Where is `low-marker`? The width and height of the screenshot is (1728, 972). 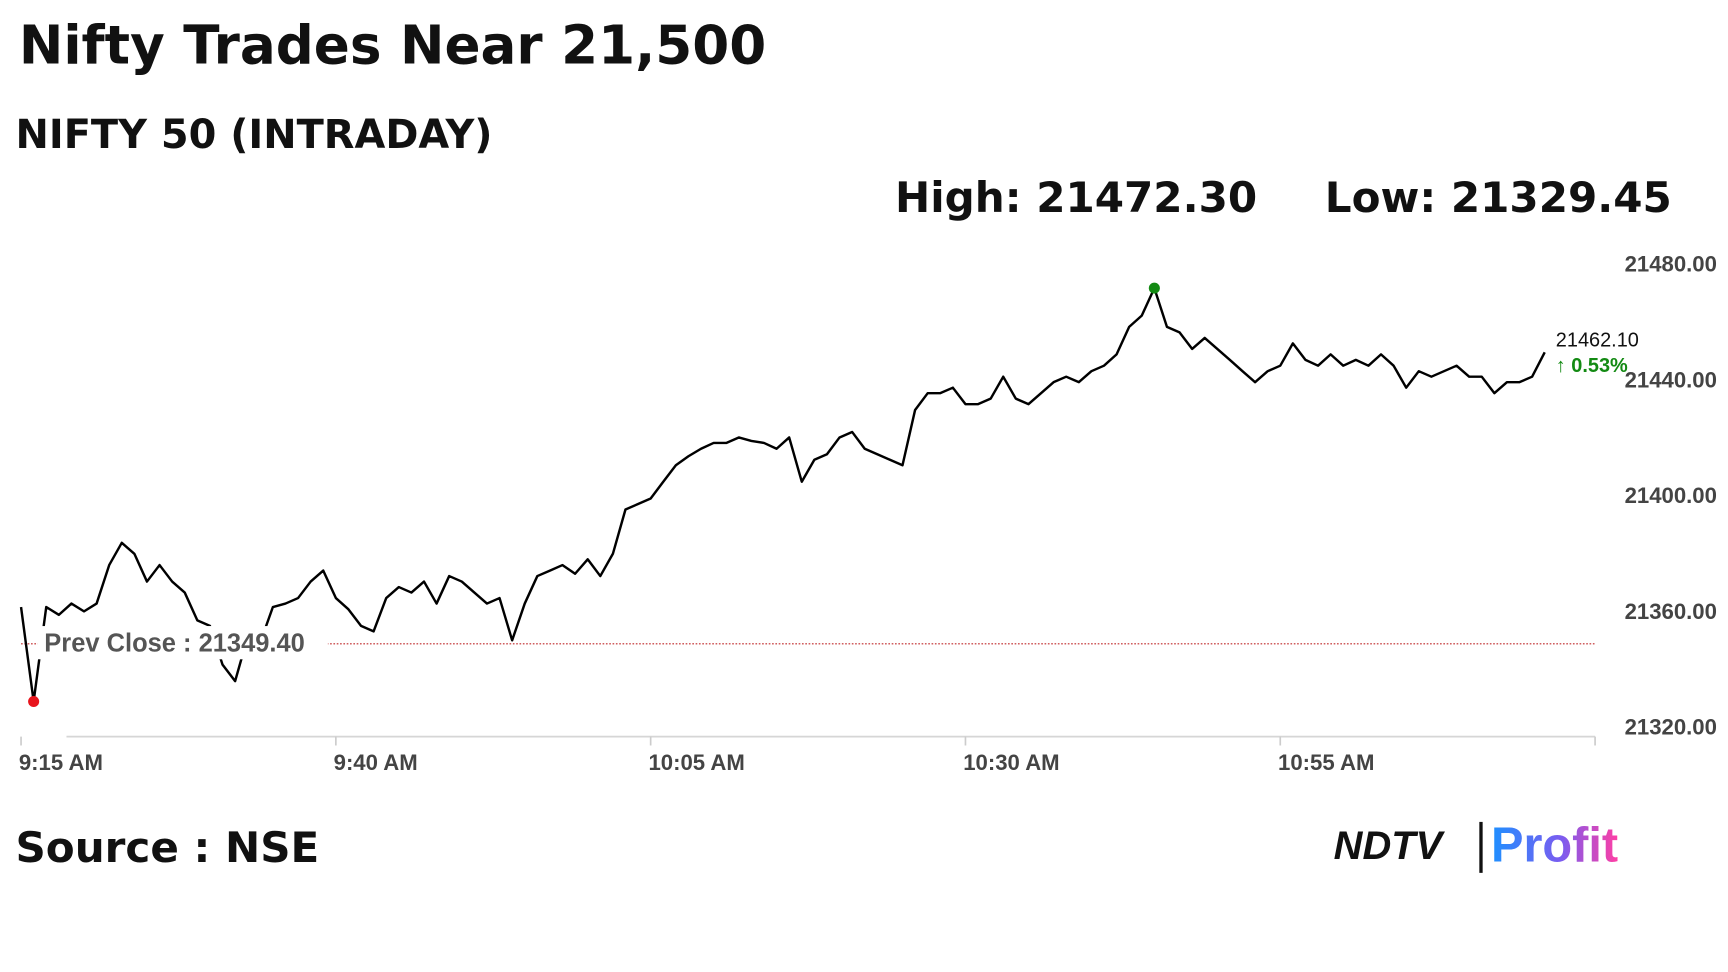 low-marker is located at coordinates (34, 701).